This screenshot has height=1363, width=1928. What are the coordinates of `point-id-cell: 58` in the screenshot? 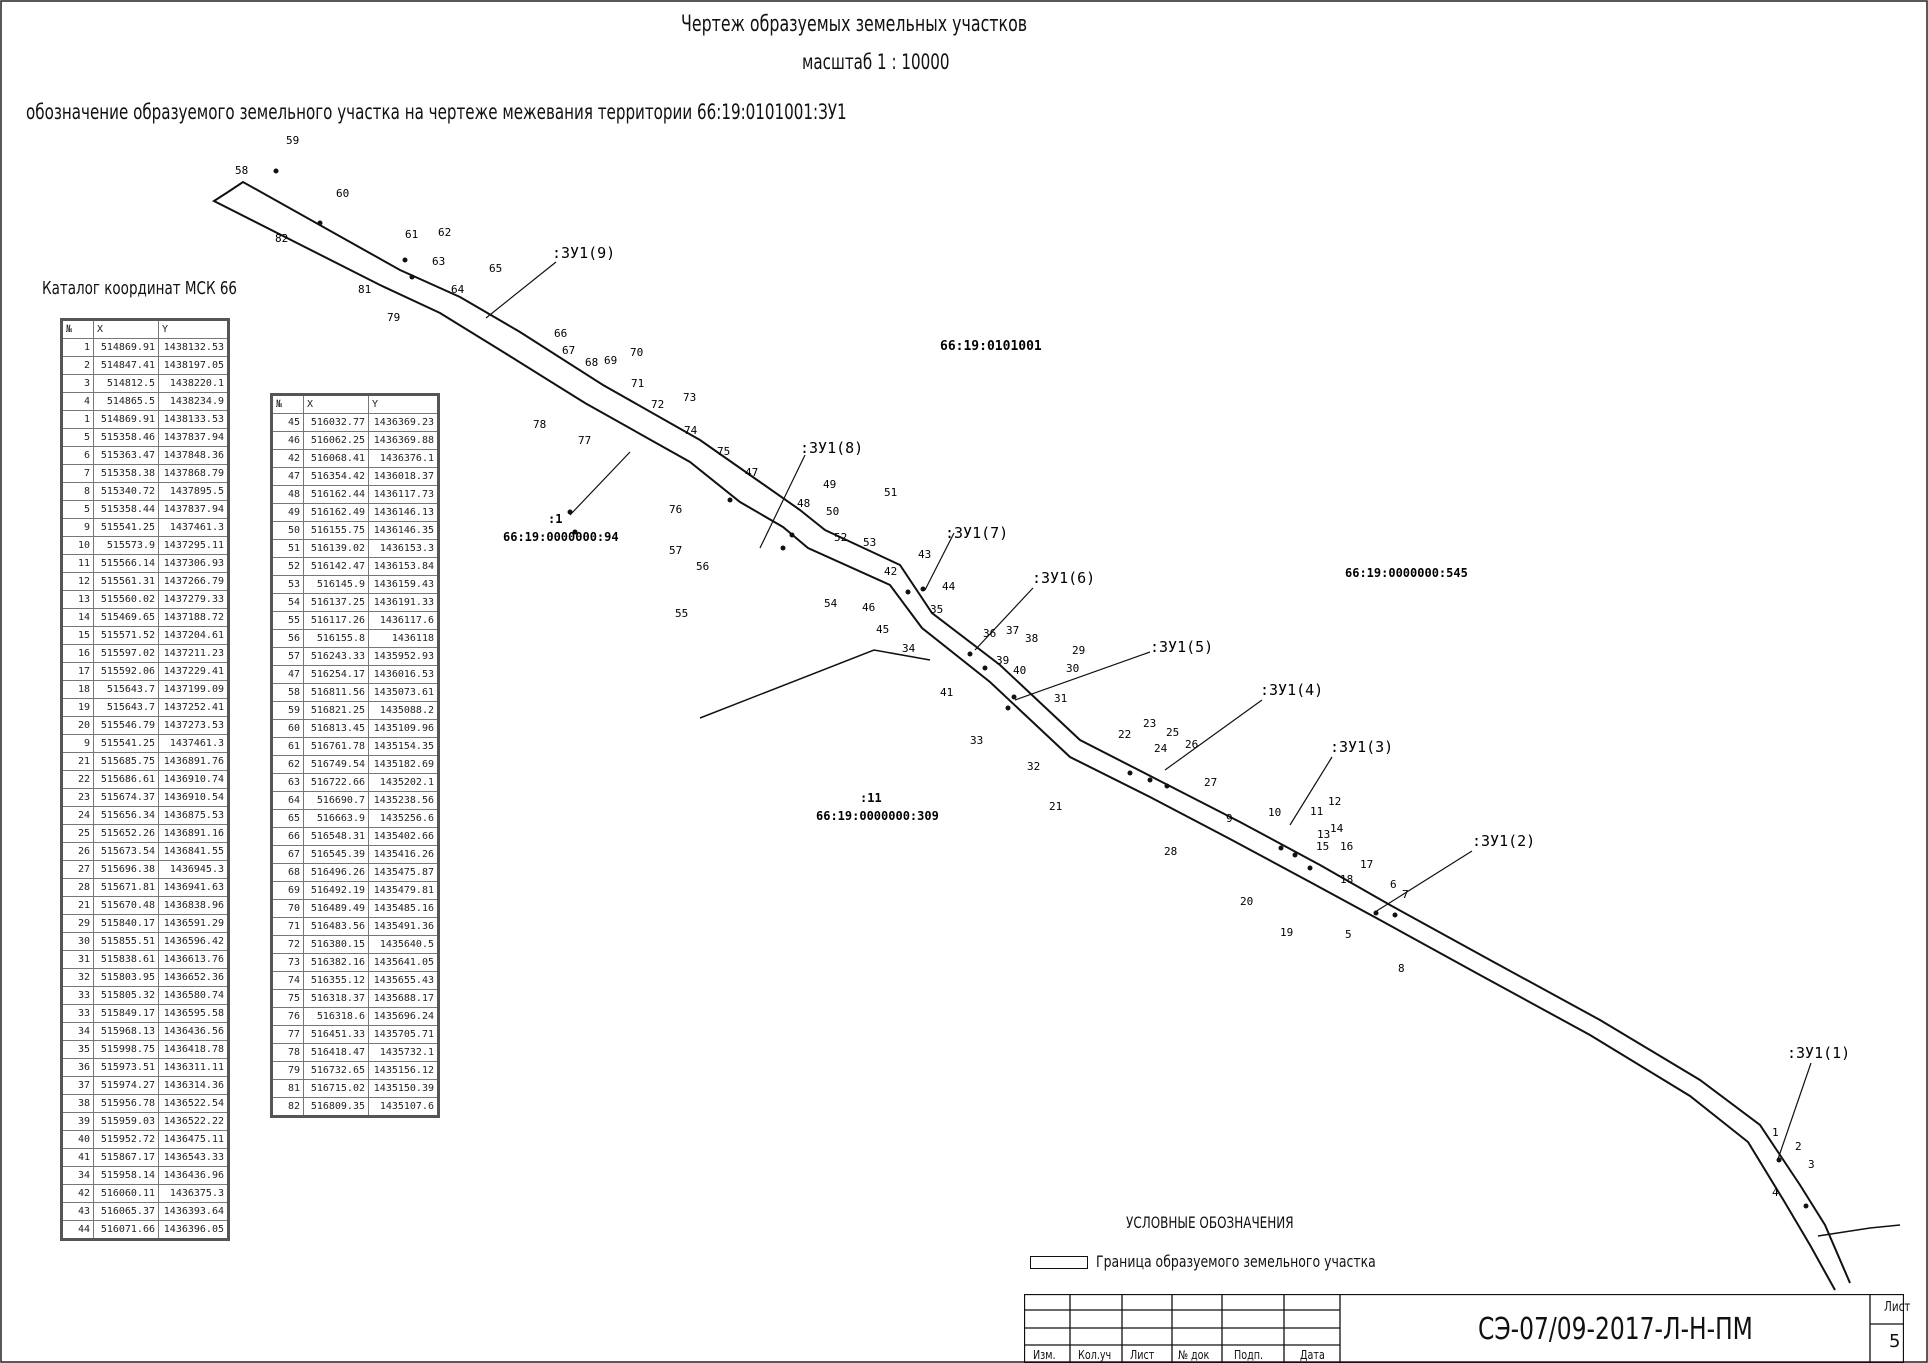 It's located at (287, 692).